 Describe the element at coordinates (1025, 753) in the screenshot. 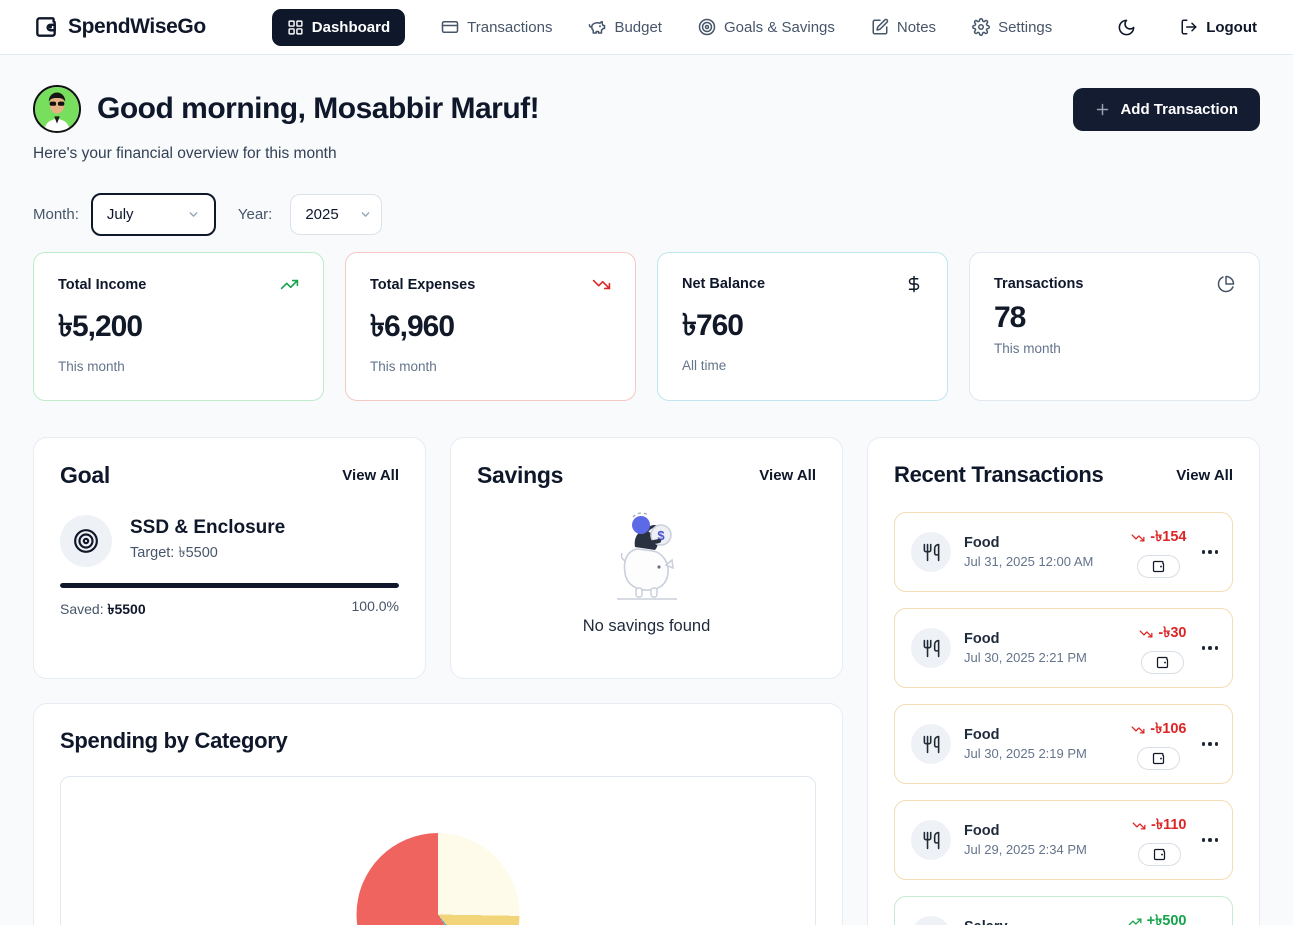

I see `transaction-date: Jul 30, 2025 2:19 PM` at that location.